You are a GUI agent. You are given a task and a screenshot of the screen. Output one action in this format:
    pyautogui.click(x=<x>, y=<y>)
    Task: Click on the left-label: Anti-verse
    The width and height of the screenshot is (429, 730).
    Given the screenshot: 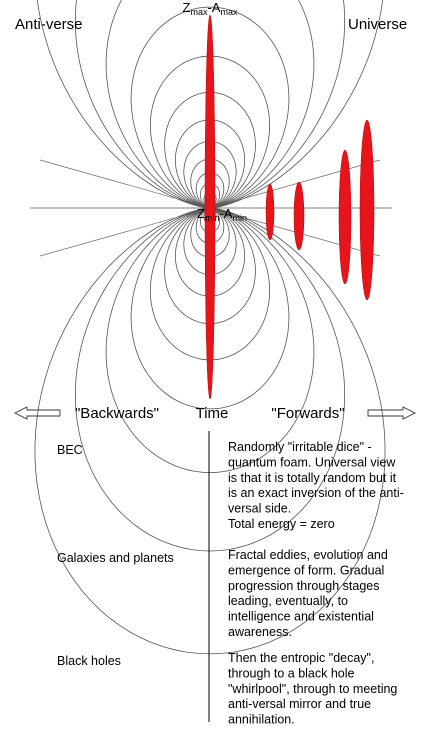 What is the action you would take?
    pyautogui.click(x=49, y=24)
    